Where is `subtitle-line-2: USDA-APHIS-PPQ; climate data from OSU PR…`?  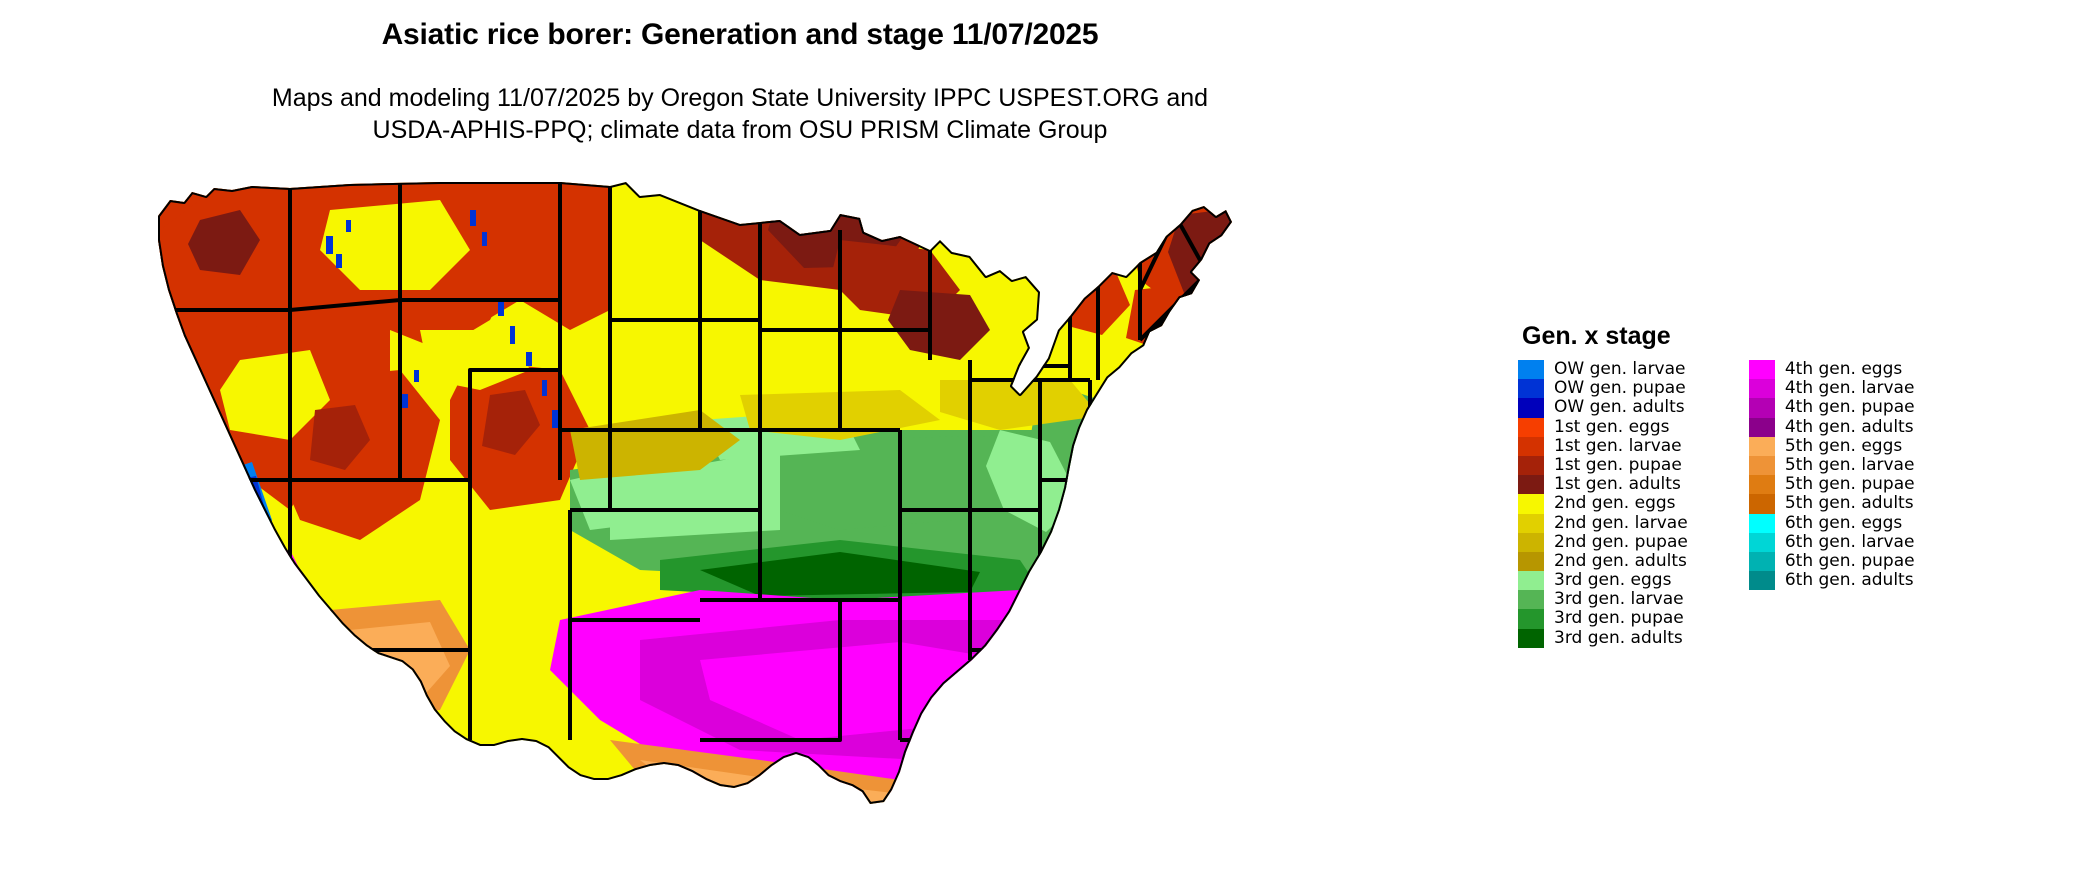 subtitle-line-2: USDA-APHIS-PPQ; climate data from OSU PR… is located at coordinates (740, 130).